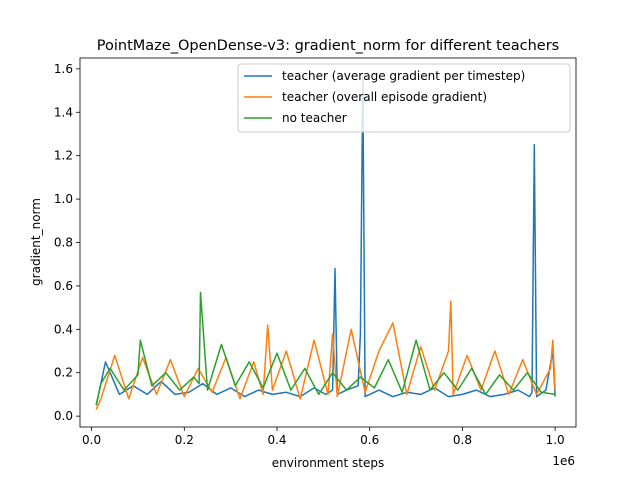 The width and height of the screenshot is (640, 480). Describe the element at coordinates (184, 440) in the screenshot. I see `x-tick-label: 0.2` at that location.